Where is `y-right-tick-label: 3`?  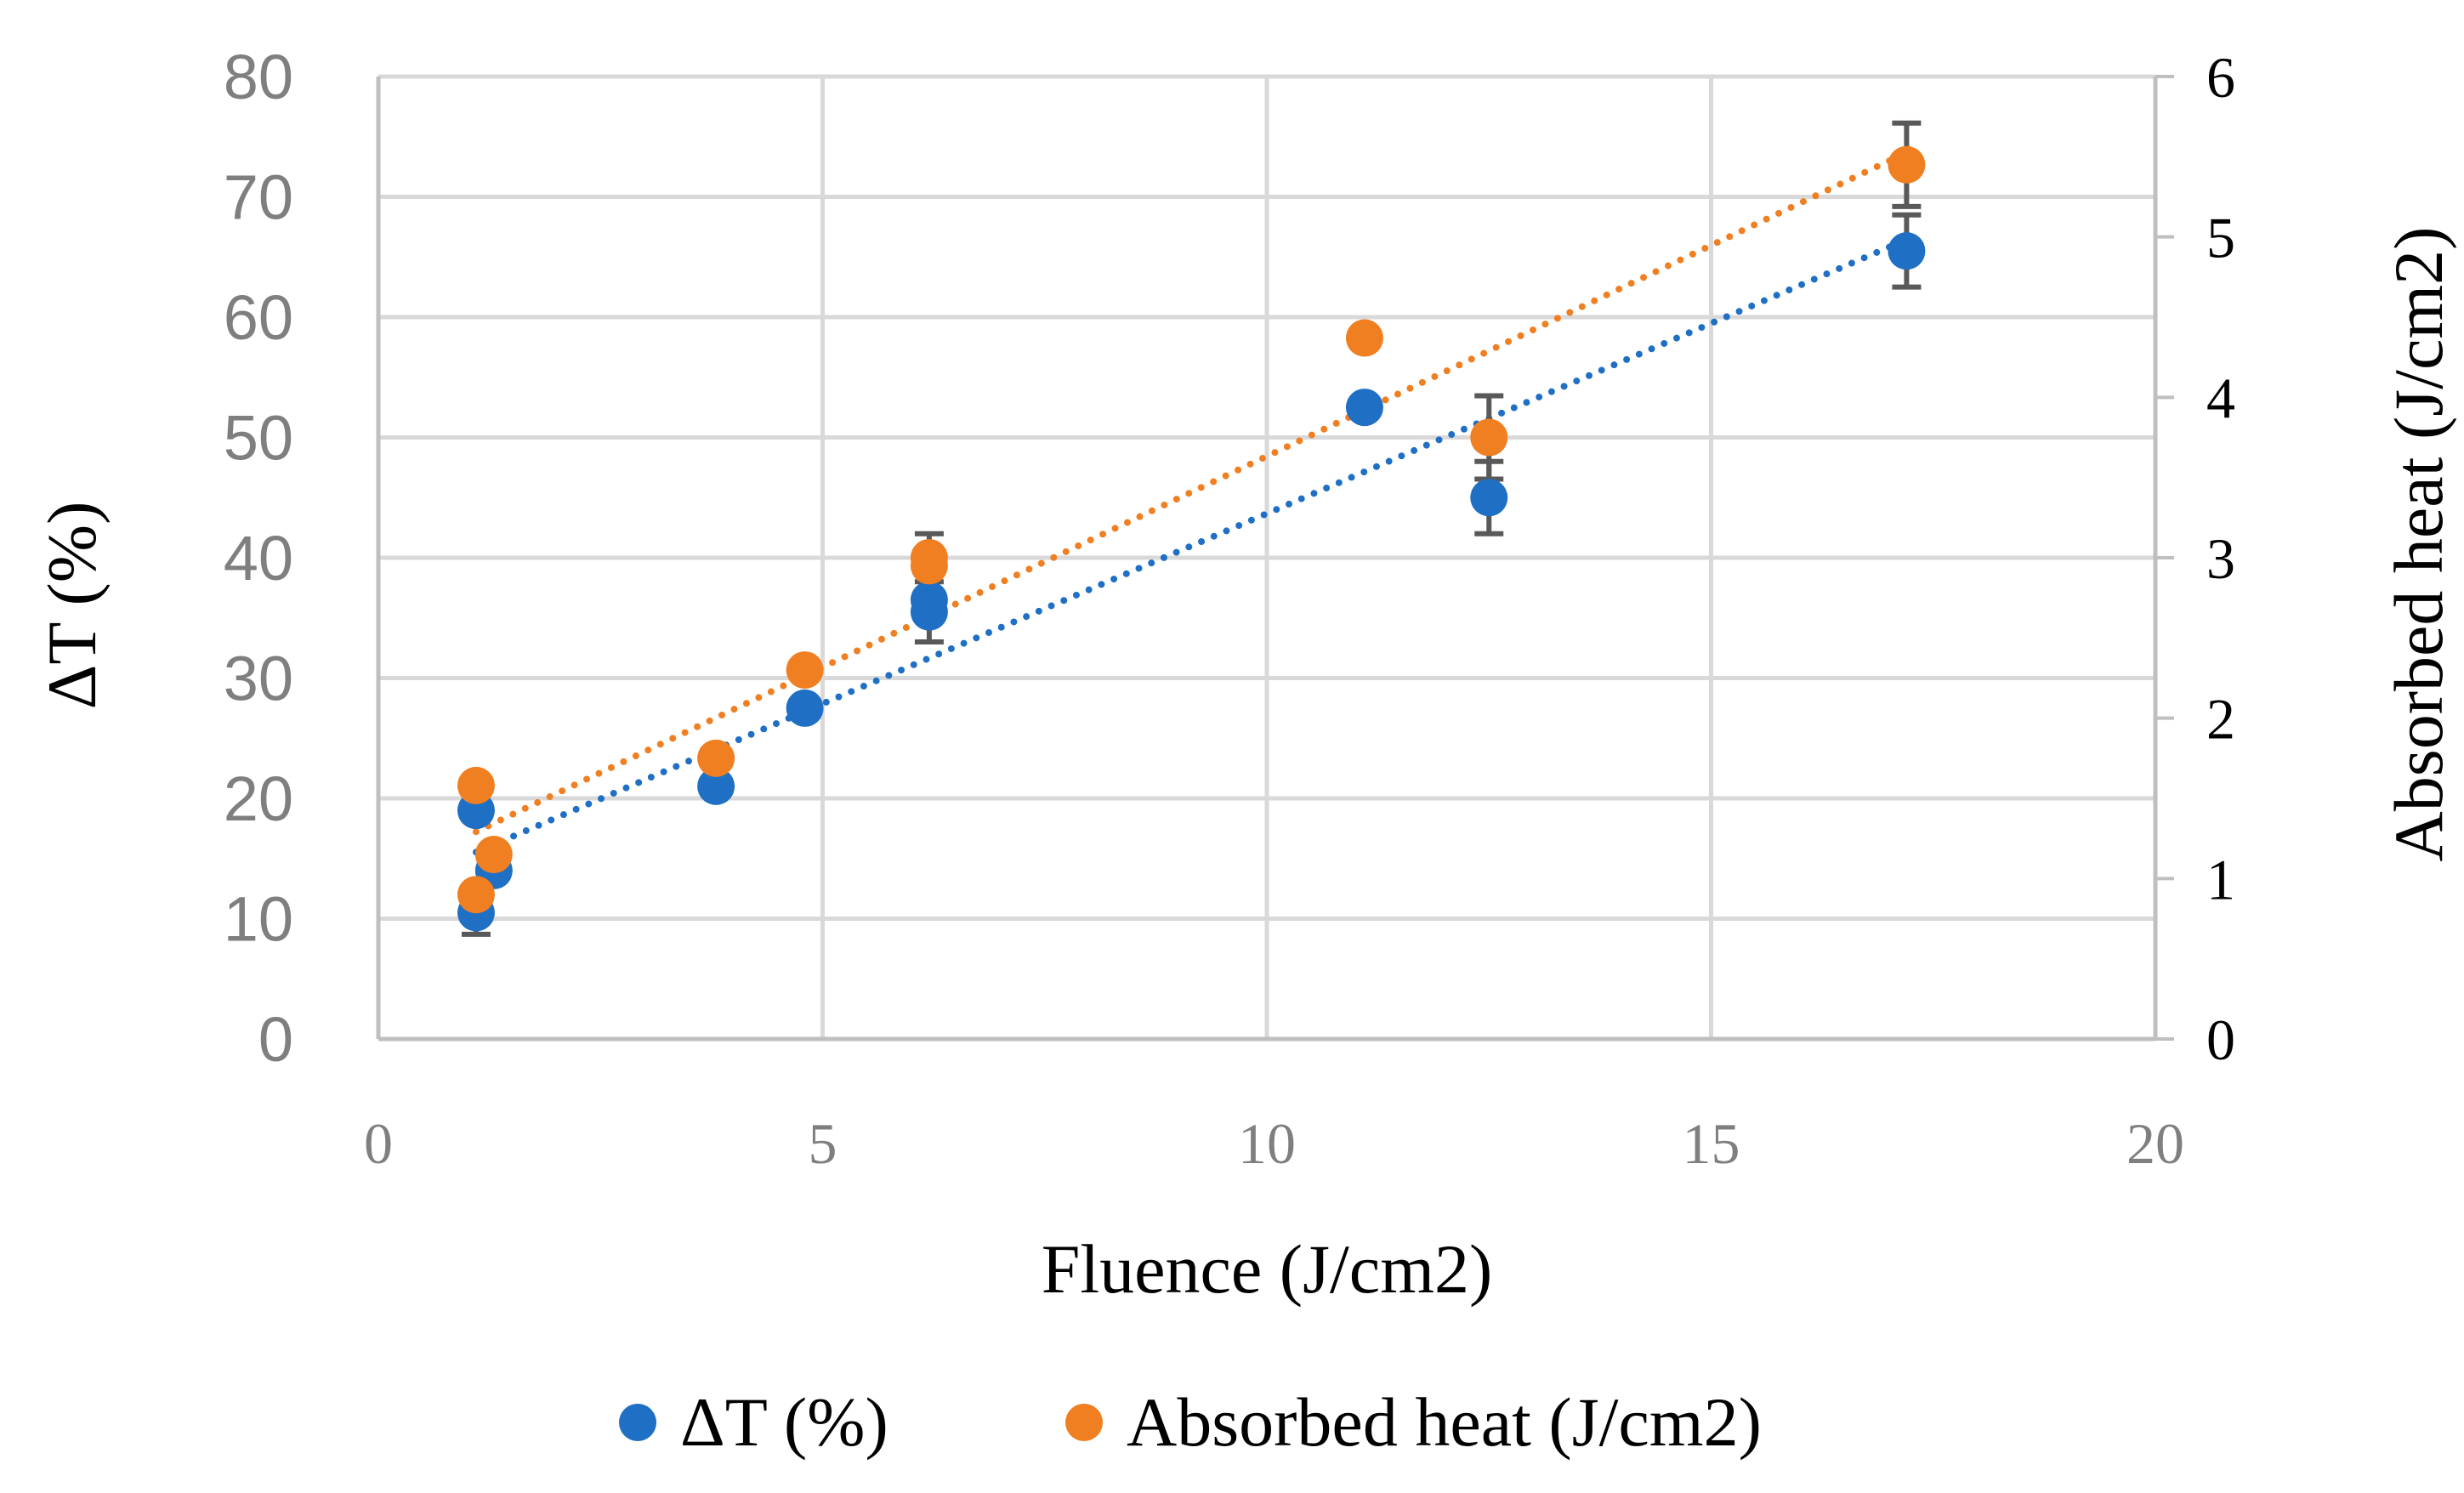
y-right-tick-label: 3 is located at coordinates (2220, 558).